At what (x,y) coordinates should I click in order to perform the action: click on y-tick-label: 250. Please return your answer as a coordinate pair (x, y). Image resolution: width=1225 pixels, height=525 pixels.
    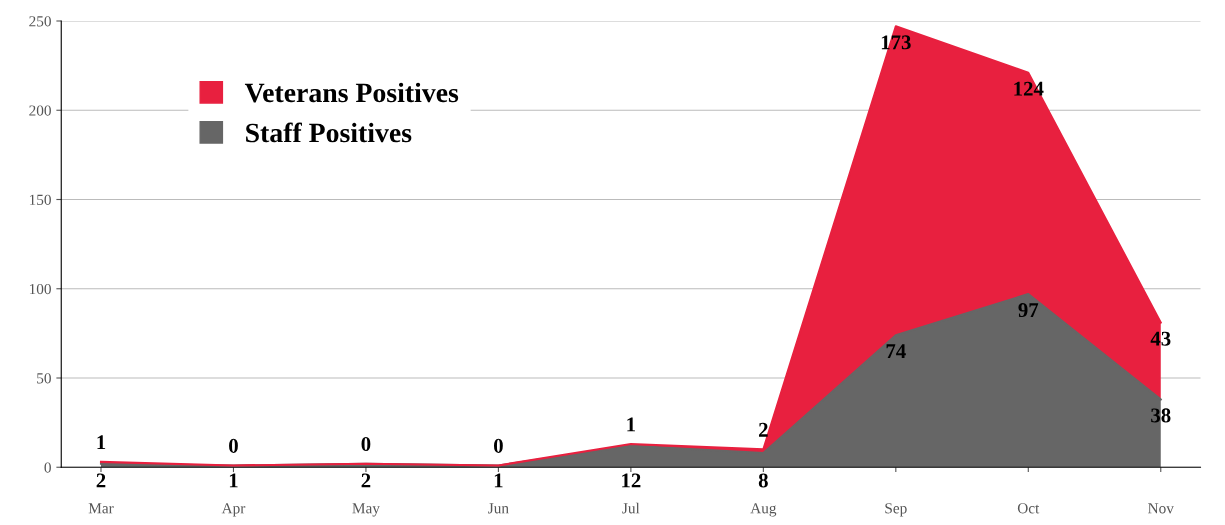
    Looking at the image, I should click on (40, 21).